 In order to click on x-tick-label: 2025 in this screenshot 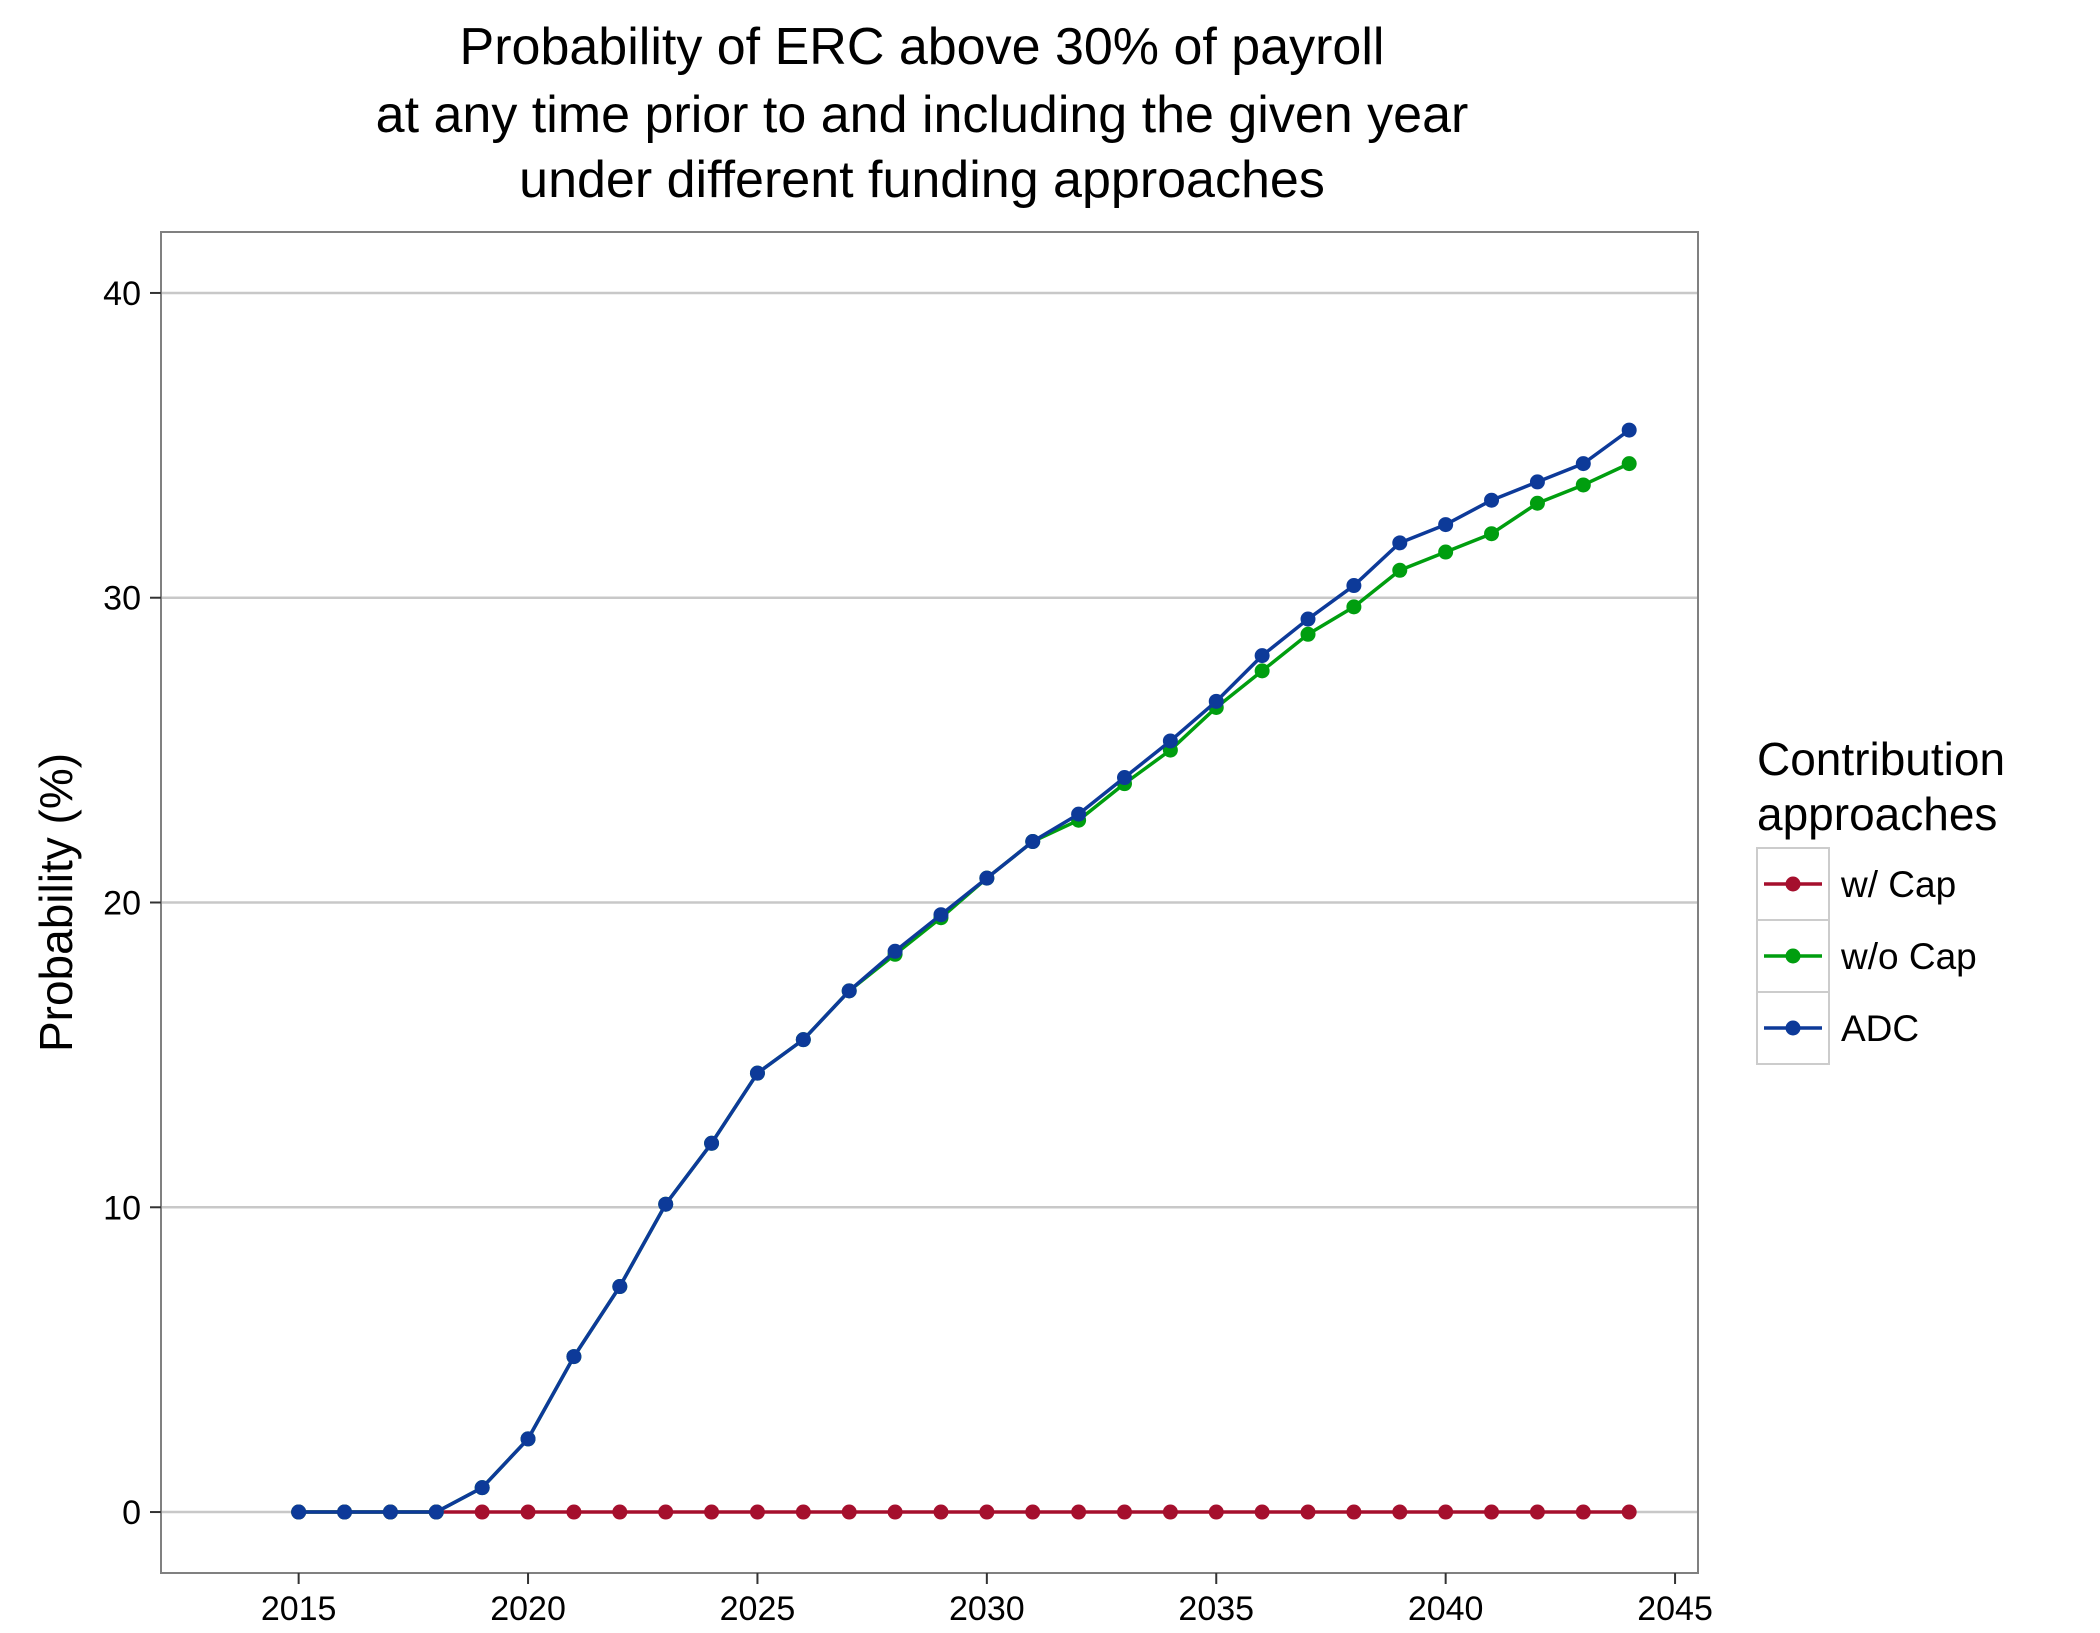, I will do `click(758, 1609)`.